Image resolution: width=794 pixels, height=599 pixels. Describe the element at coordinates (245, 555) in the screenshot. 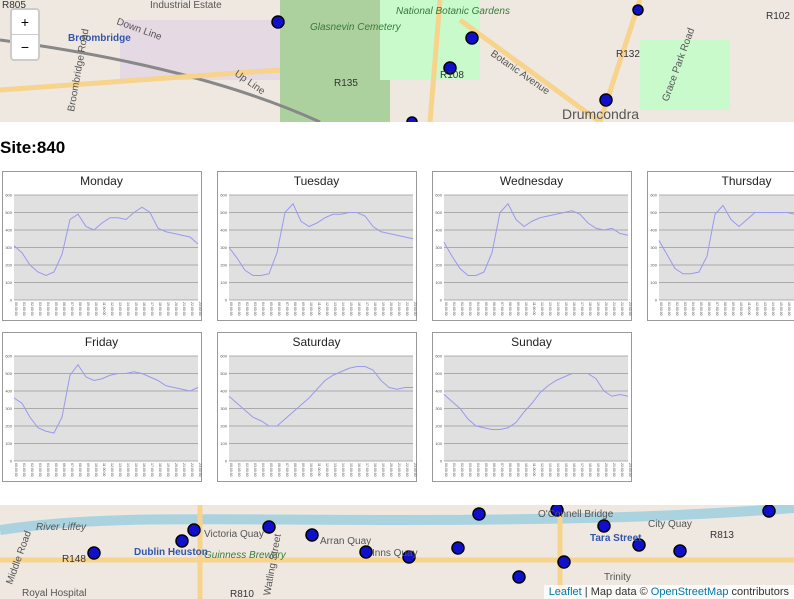

I see `map-label: Guinness Brewery` at that location.